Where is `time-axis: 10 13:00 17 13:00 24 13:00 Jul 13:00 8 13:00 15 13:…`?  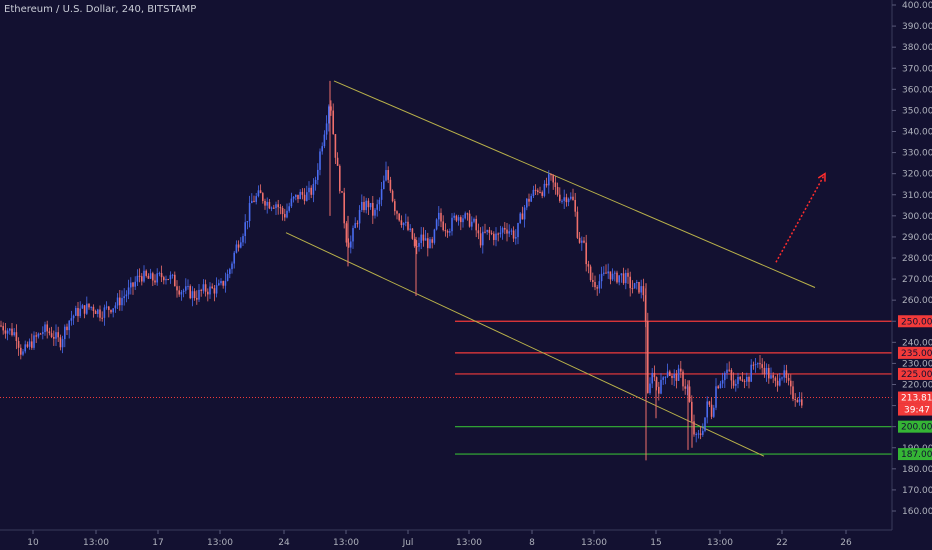 time-axis: 10 13:00 17 13:00 24 13:00 Jul 13:00 8 13:00 15 13:… is located at coordinates (446, 538).